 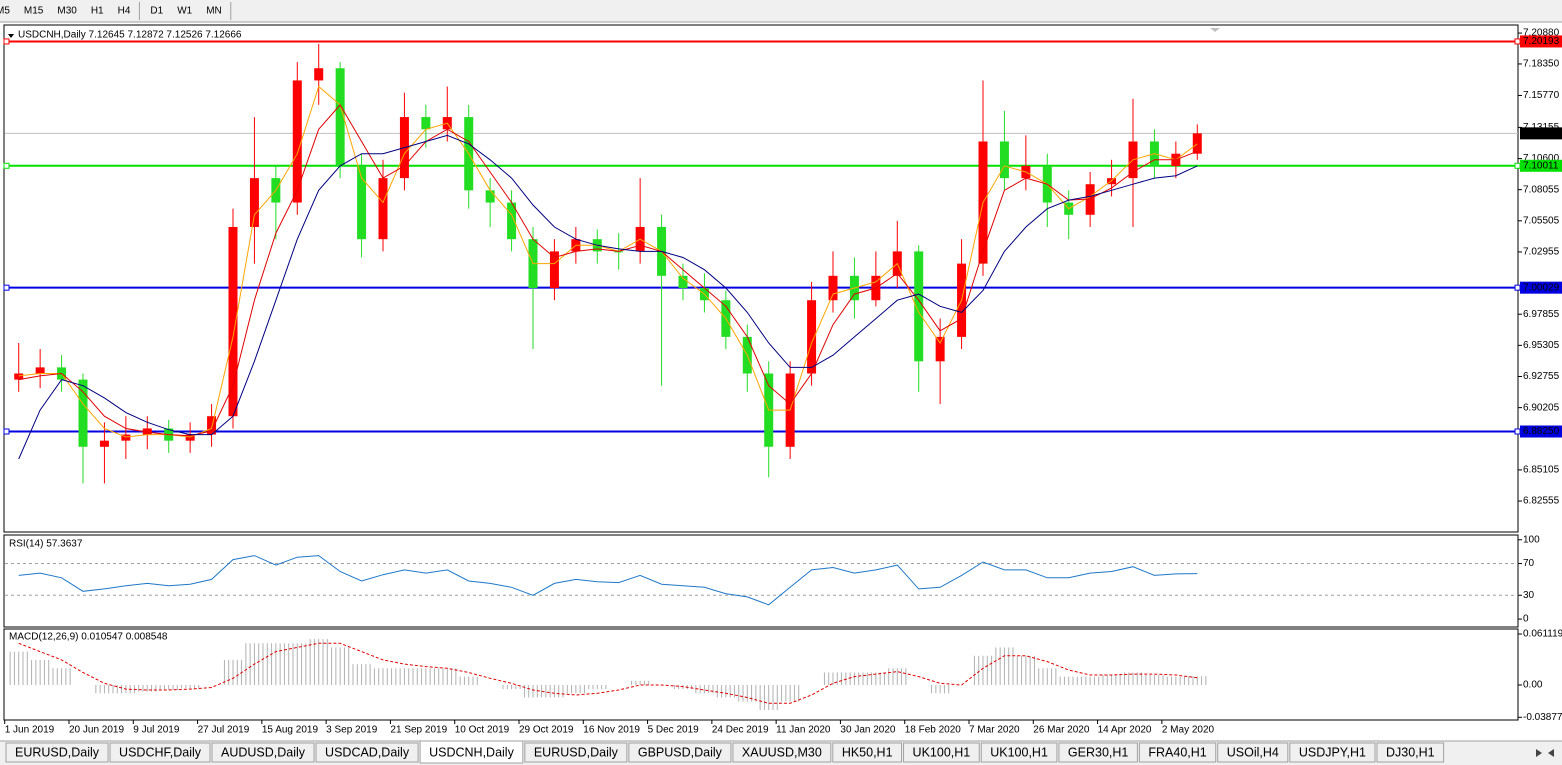 I want to click on tab: XAUUSD,M30, so click(x=782, y=752).